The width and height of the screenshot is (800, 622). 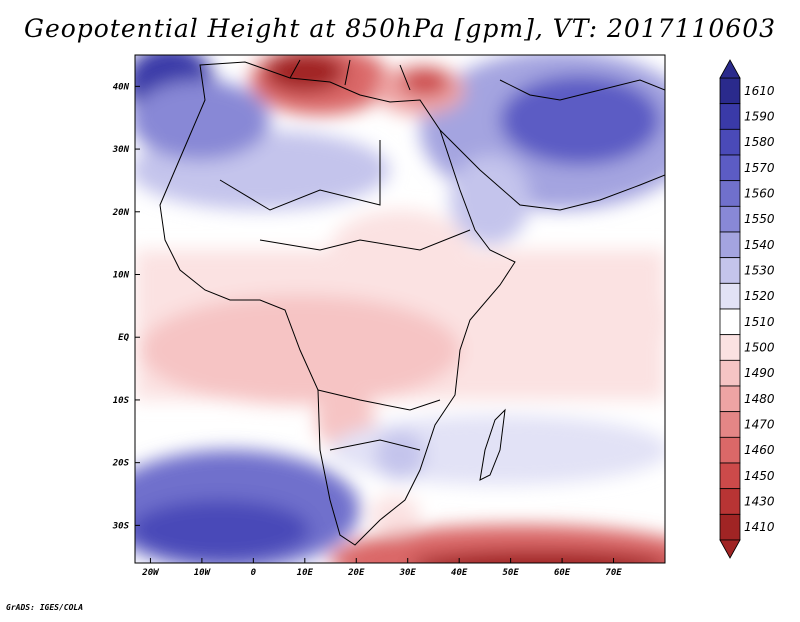 What do you see at coordinates (305, 573) in the screenshot?
I see `x-tick-label: 10E` at bounding box center [305, 573].